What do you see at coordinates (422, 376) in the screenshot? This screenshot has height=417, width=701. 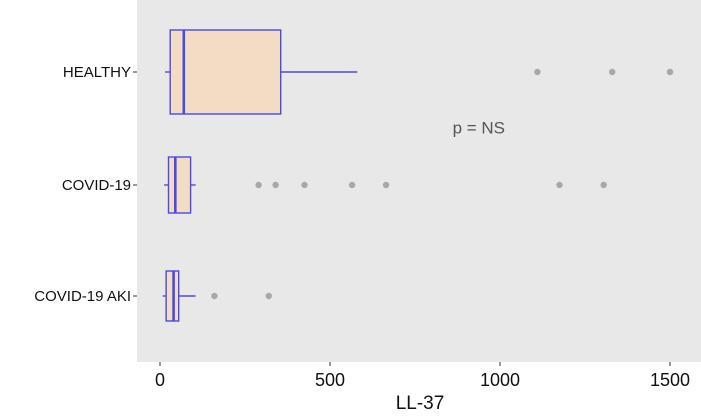 I see `x-axis: 0 500 1000 1500` at bounding box center [422, 376].